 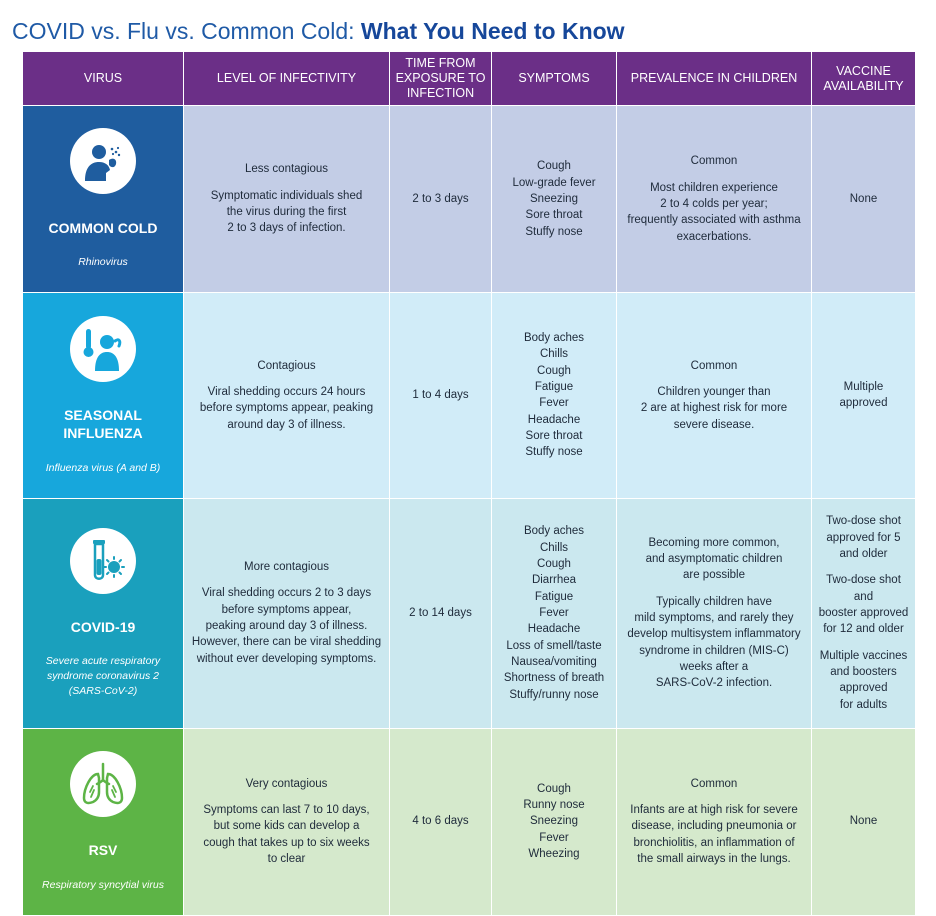 I want to click on time-cell: 2 to 14 days, so click(x=440, y=613).